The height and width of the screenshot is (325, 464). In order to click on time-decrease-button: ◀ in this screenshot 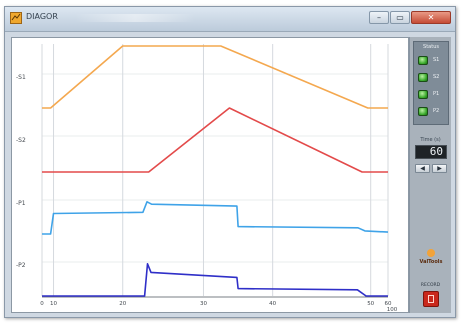, I will do `click(422, 168)`.